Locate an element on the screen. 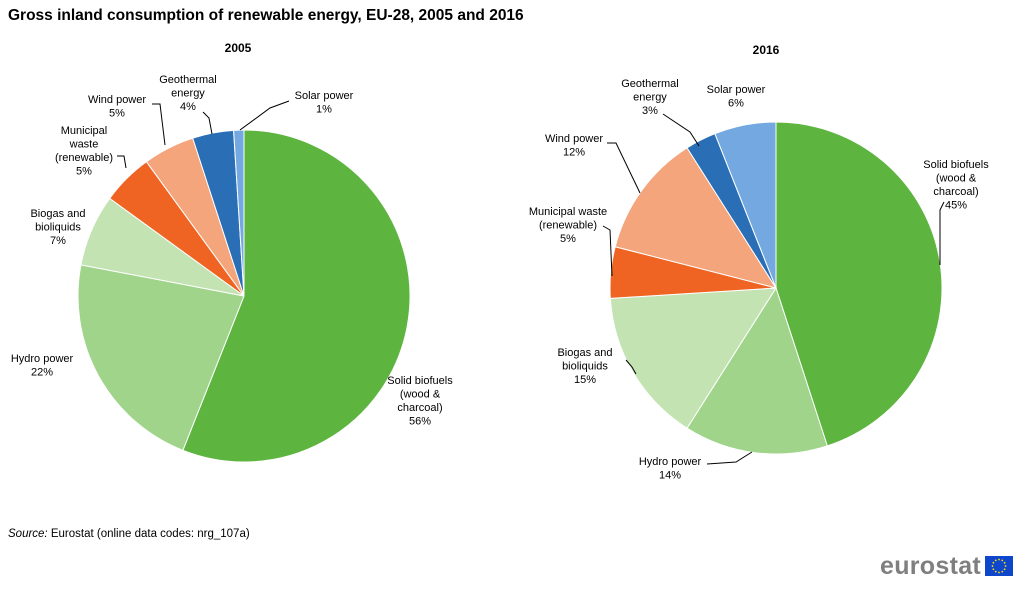 The image size is (1031, 594). data-label-geothermal-energy-2016: Geothermal energy 3% is located at coordinates (649, 97).